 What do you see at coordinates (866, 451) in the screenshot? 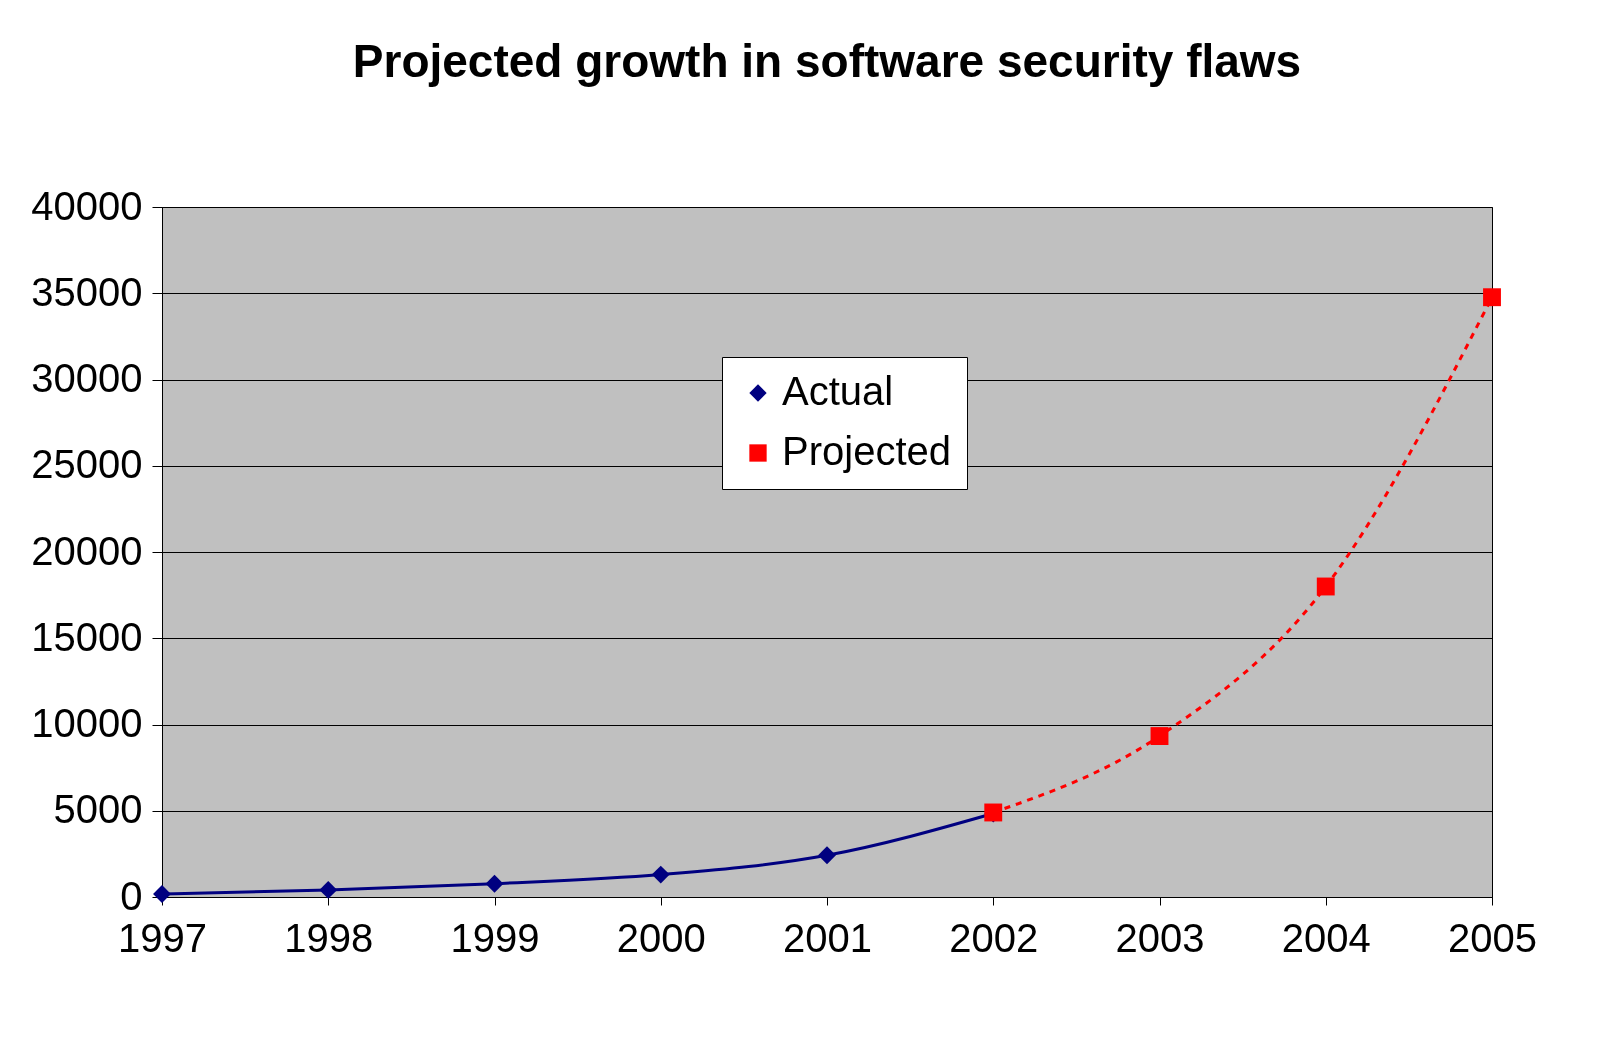
I see `legend-label: Projected` at bounding box center [866, 451].